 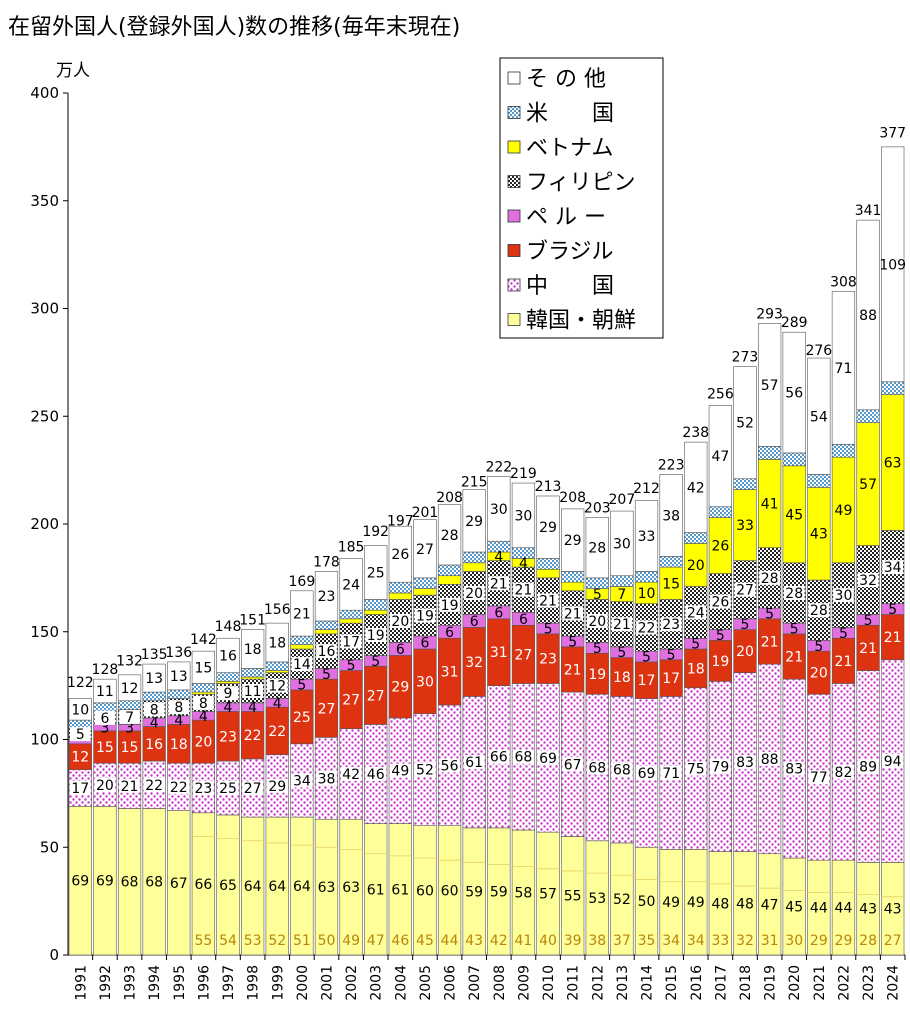 What do you see at coordinates (155, 983) in the screenshot?
I see `x-tick-label: 1994` at bounding box center [155, 983].